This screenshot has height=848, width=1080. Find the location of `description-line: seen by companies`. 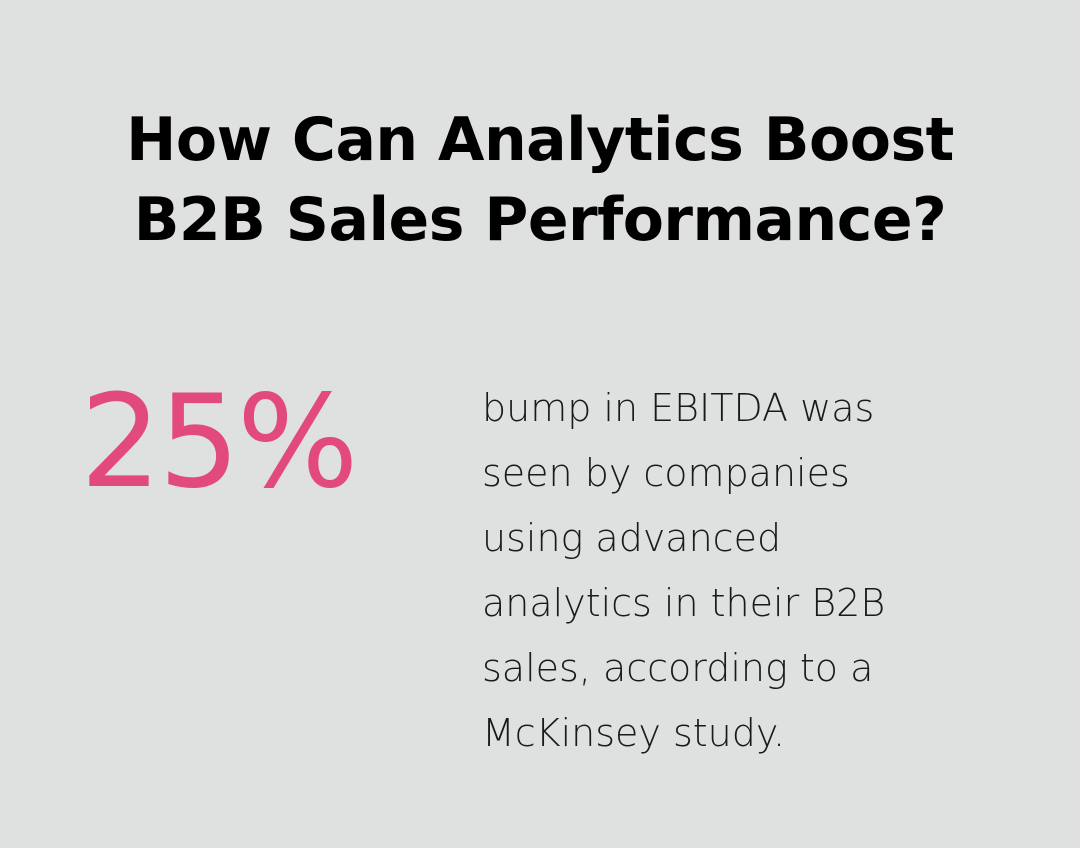

description-line: seen by companies is located at coordinates (666, 473).